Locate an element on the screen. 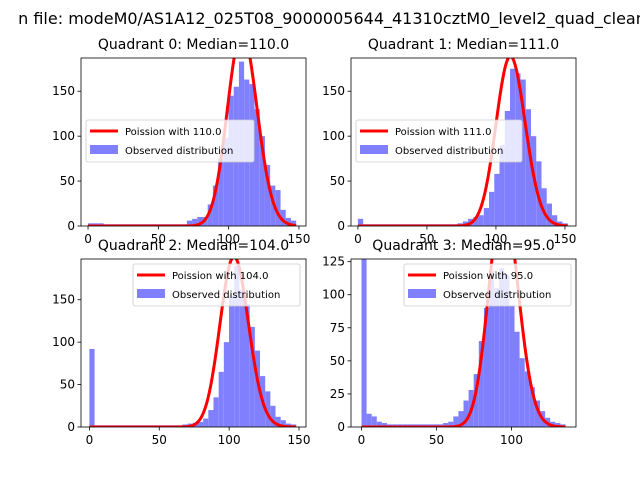  y-tick-label: 125 is located at coordinates (333, 262).